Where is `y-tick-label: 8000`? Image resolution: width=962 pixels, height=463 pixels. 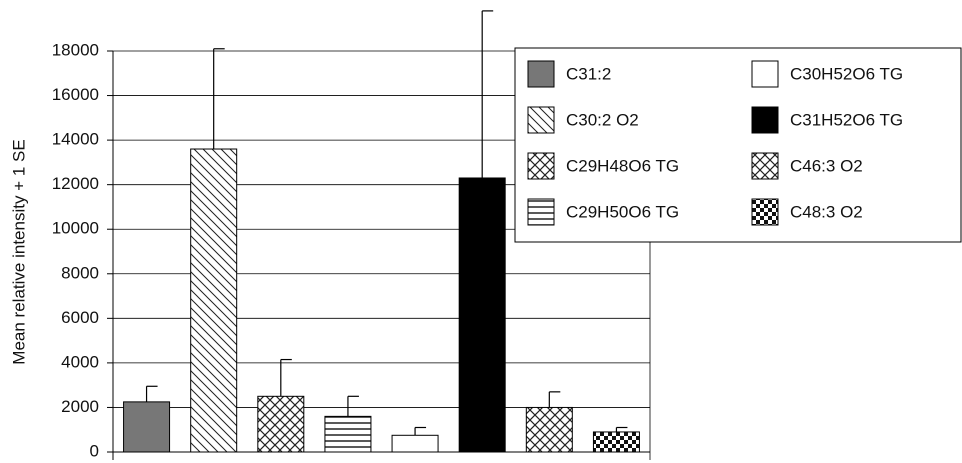
y-tick-label: 8000 is located at coordinates (80, 272).